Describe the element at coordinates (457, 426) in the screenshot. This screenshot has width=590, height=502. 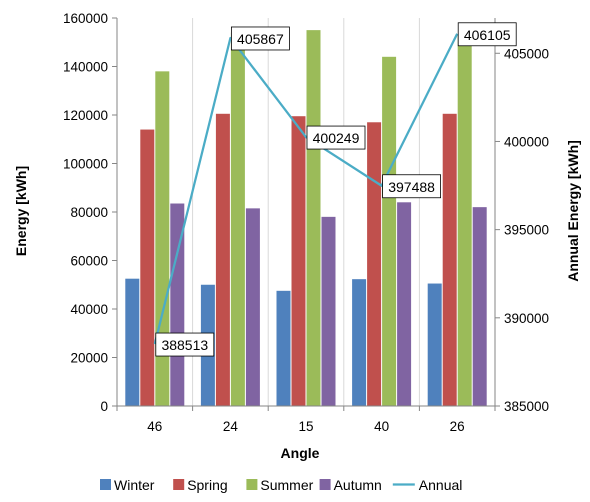
I see `x-tick-label: 26` at that location.